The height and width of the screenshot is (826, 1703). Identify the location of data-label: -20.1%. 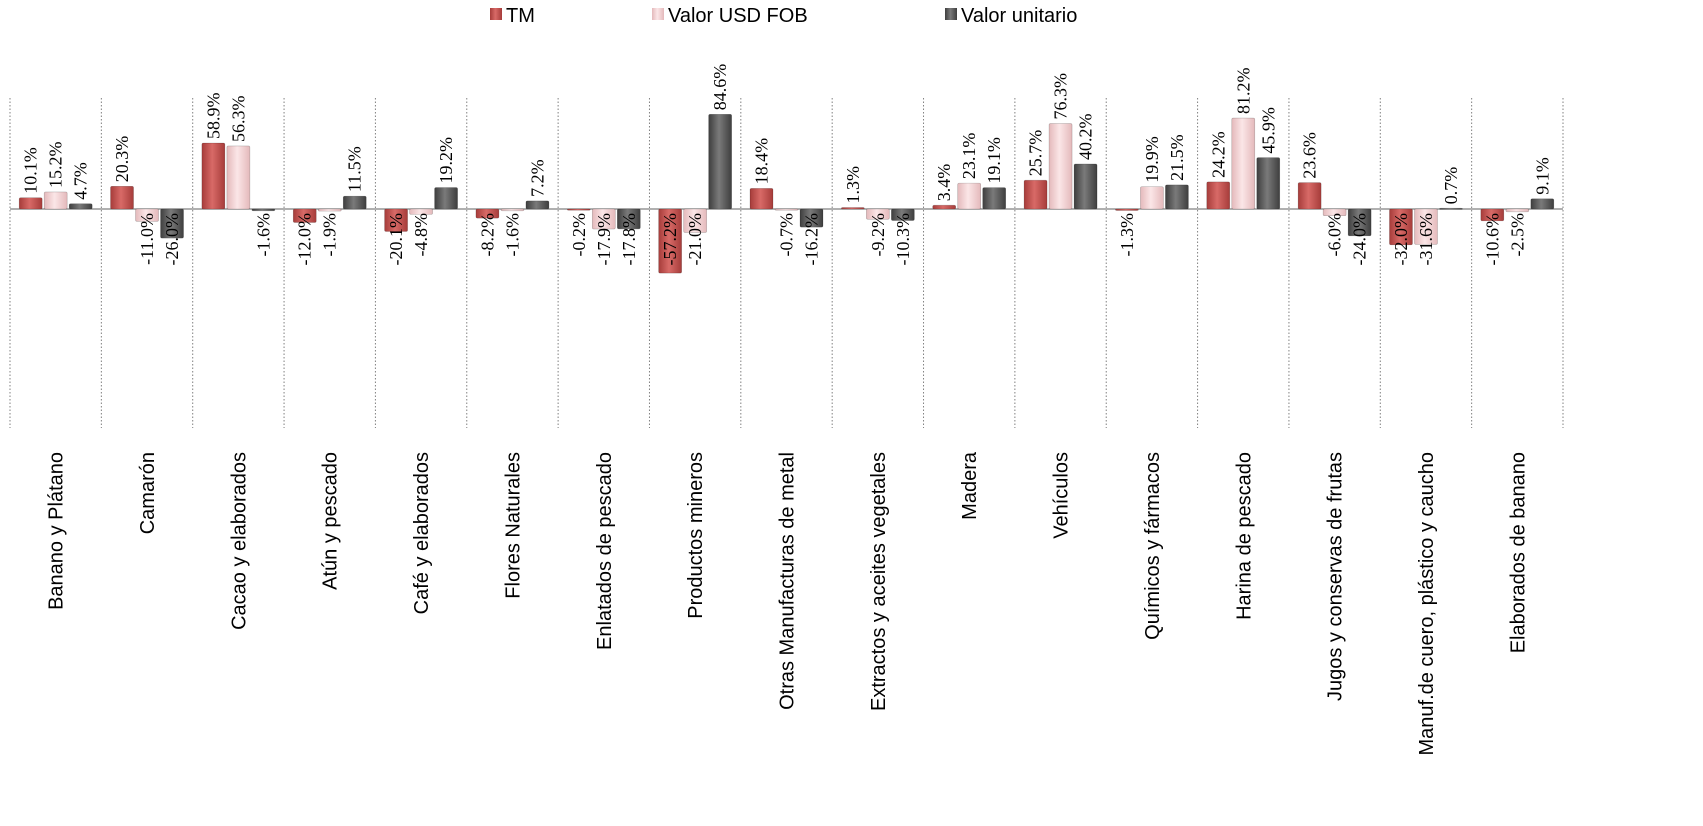
(396, 239).